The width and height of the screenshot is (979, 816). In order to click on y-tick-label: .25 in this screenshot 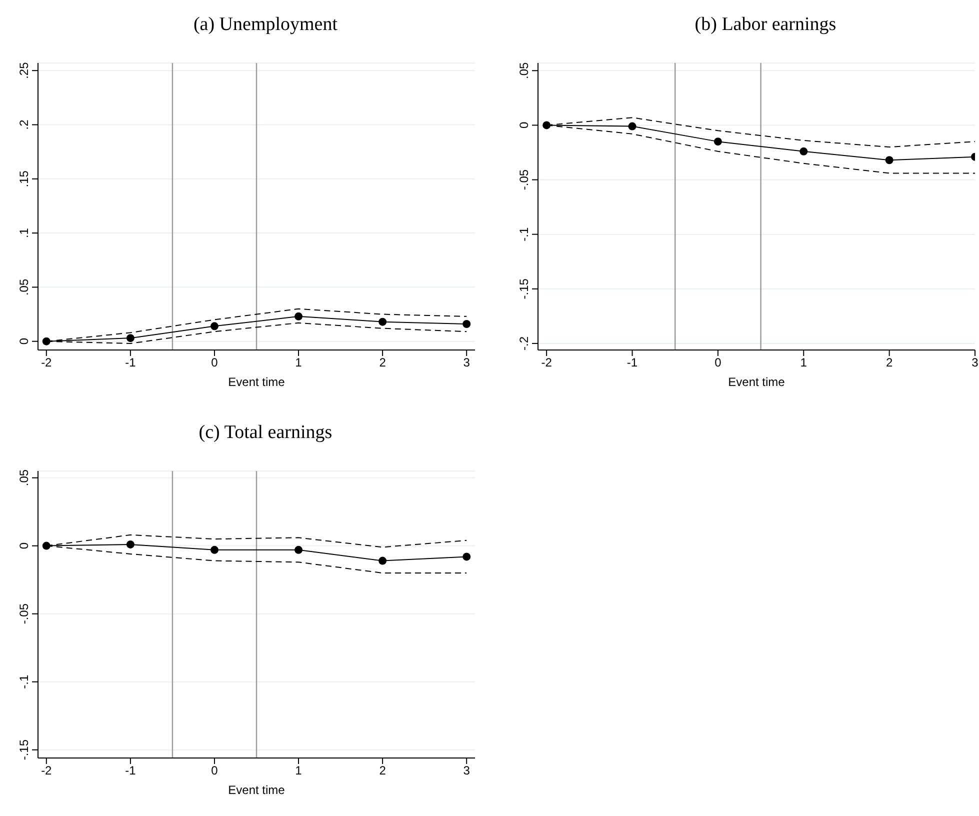, I will do `click(24, 70)`.